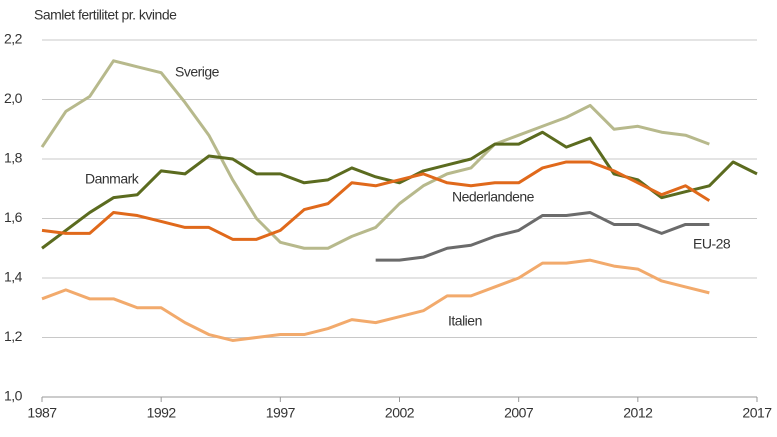 The height and width of the screenshot is (437, 777). Describe the element at coordinates (400, 413) in the screenshot. I see `x-tick-label: 2002` at that location.